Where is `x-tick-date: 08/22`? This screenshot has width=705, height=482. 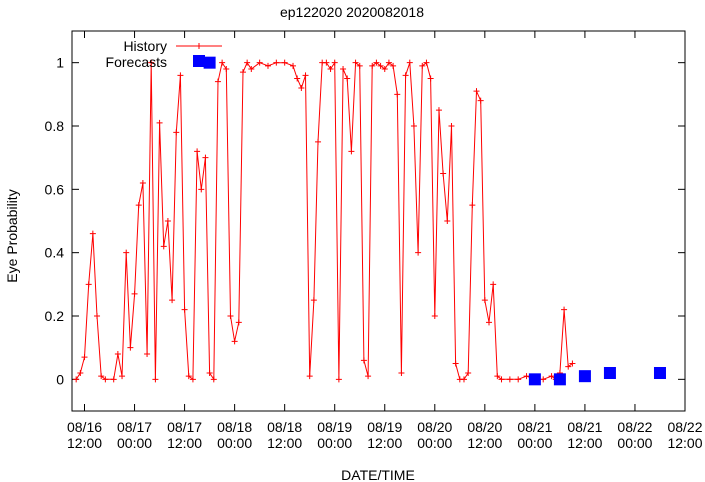 x-tick-date: 08/22 is located at coordinates (634, 427).